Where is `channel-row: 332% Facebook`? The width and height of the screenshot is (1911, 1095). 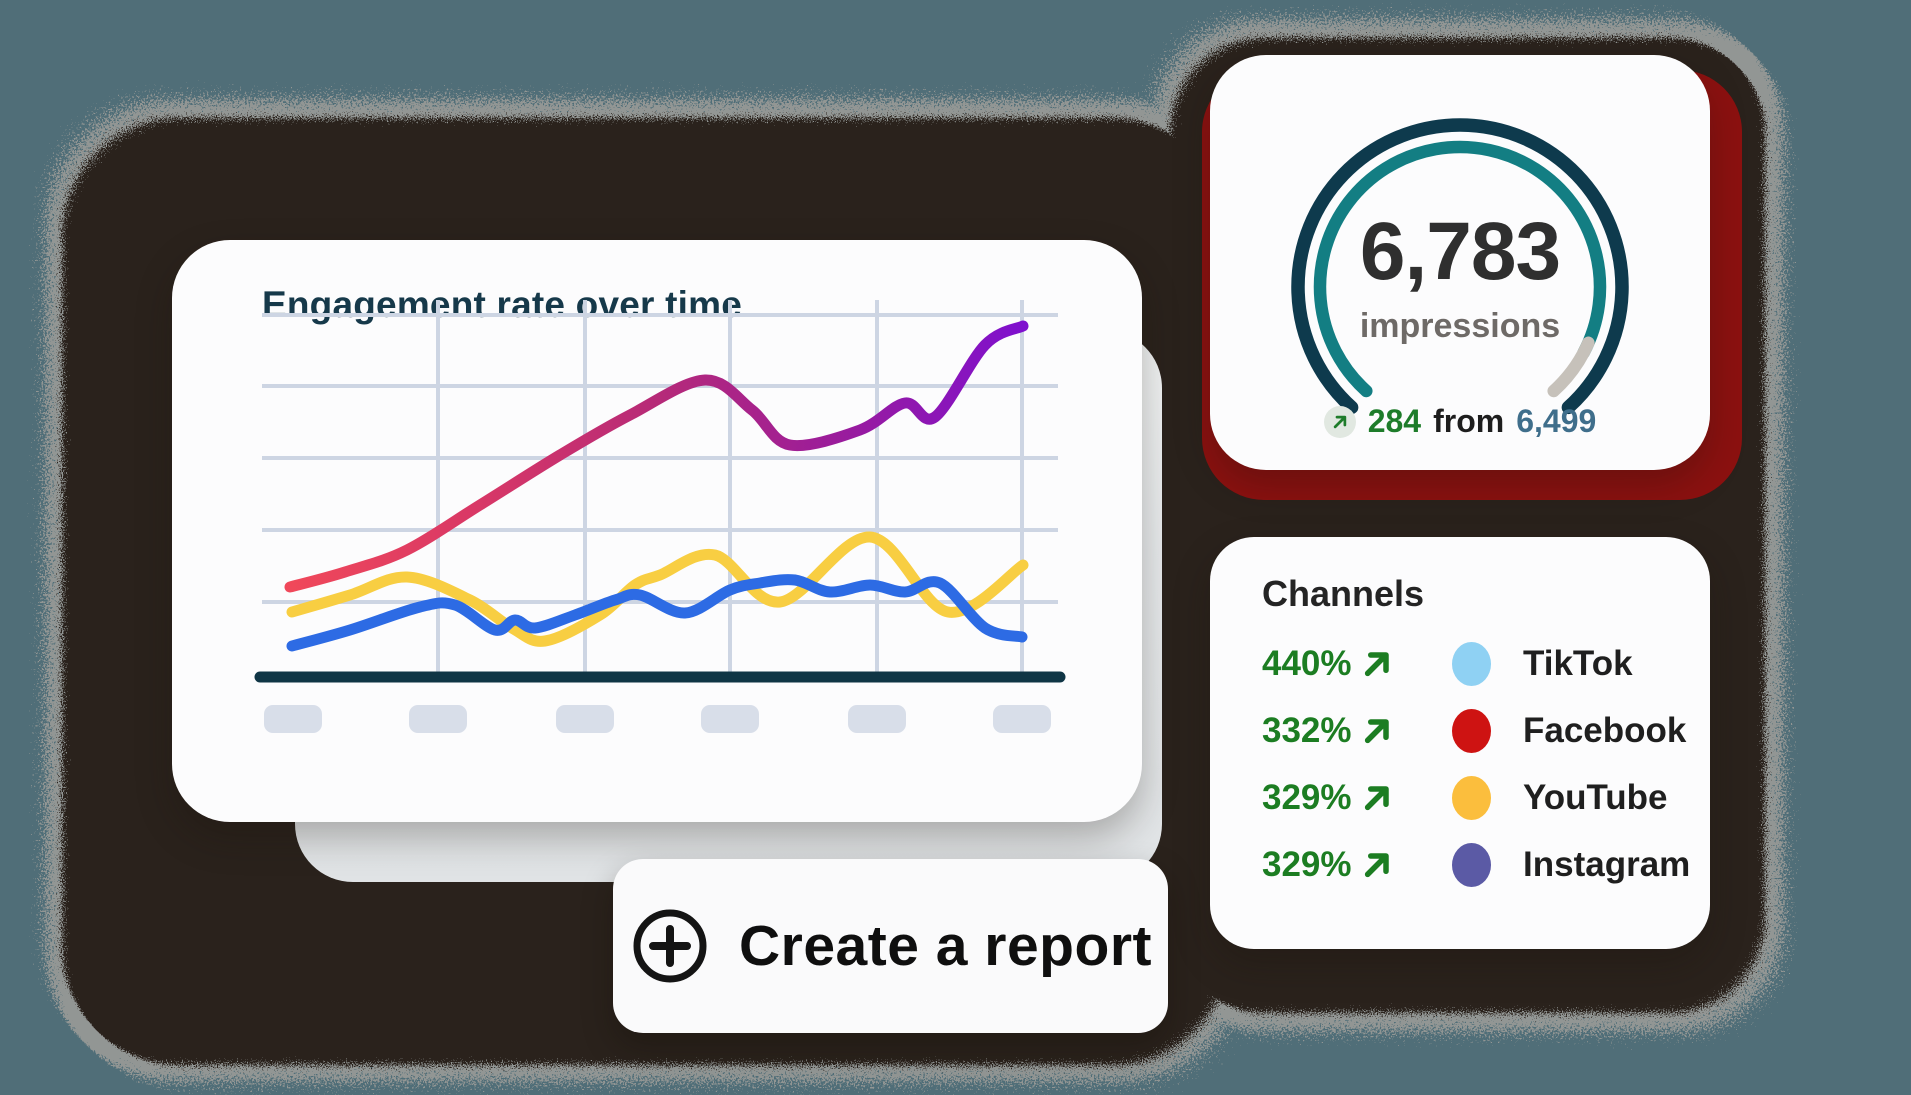 channel-row: 332% Facebook is located at coordinates (1474, 730).